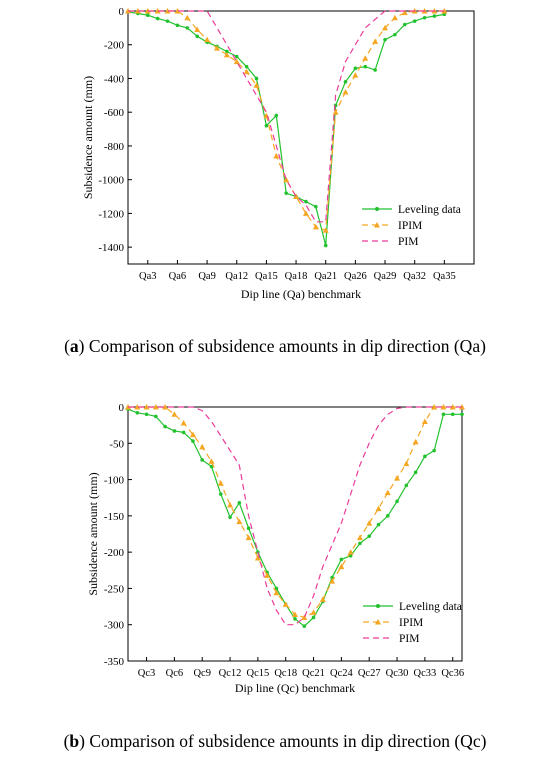 The height and width of the screenshot is (757, 550). What do you see at coordinates (114, 79) in the screenshot?
I see `y-tick-label: -400` at bounding box center [114, 79].